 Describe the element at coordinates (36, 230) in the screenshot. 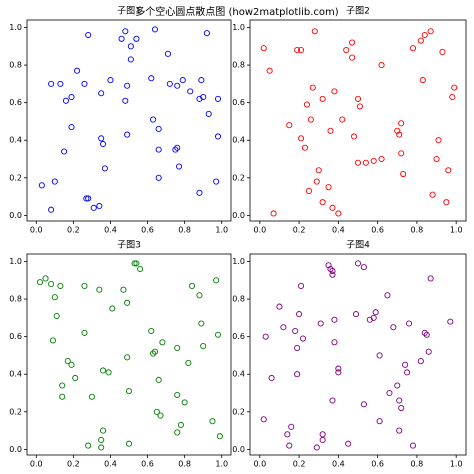

I see `x-tick-label: 0.0` at that location.